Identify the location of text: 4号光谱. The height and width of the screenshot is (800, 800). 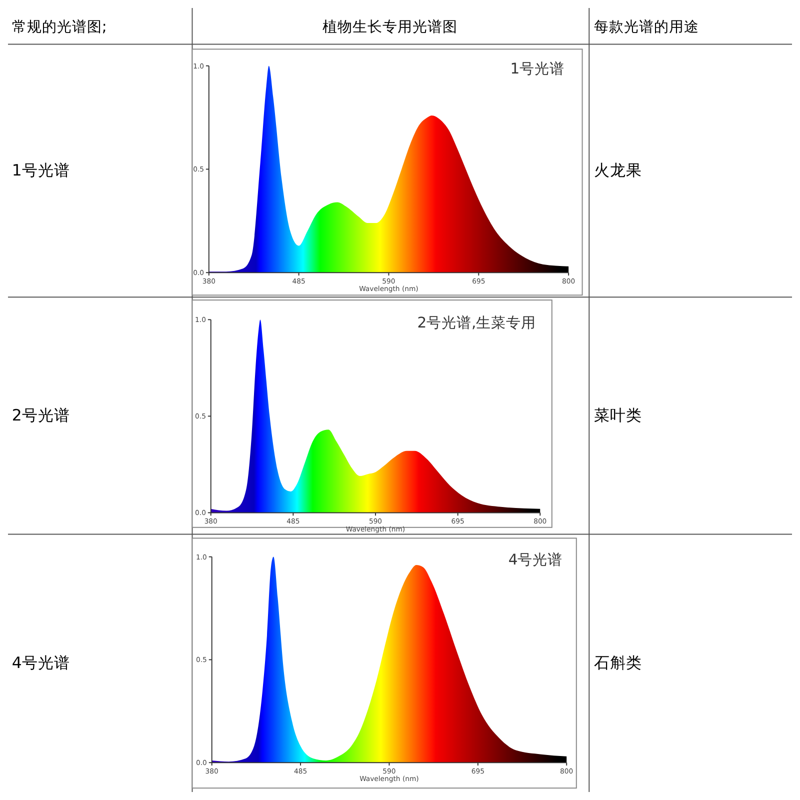
(41, 662).